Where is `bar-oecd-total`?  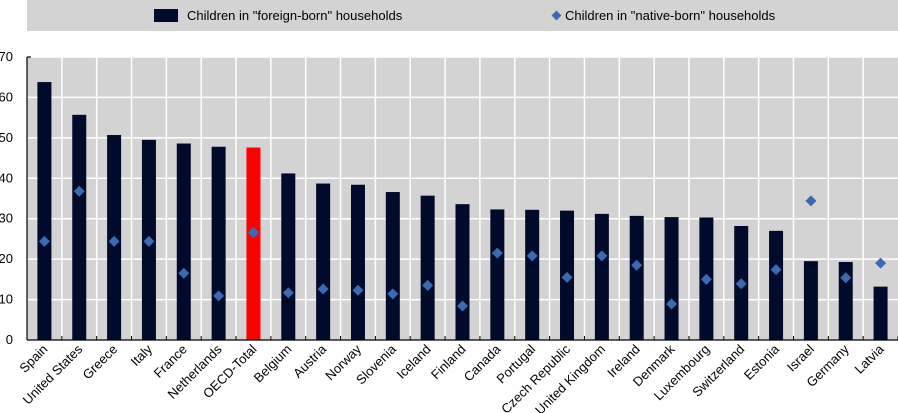
bar-oecd-total is located at coordinates (253, 243).